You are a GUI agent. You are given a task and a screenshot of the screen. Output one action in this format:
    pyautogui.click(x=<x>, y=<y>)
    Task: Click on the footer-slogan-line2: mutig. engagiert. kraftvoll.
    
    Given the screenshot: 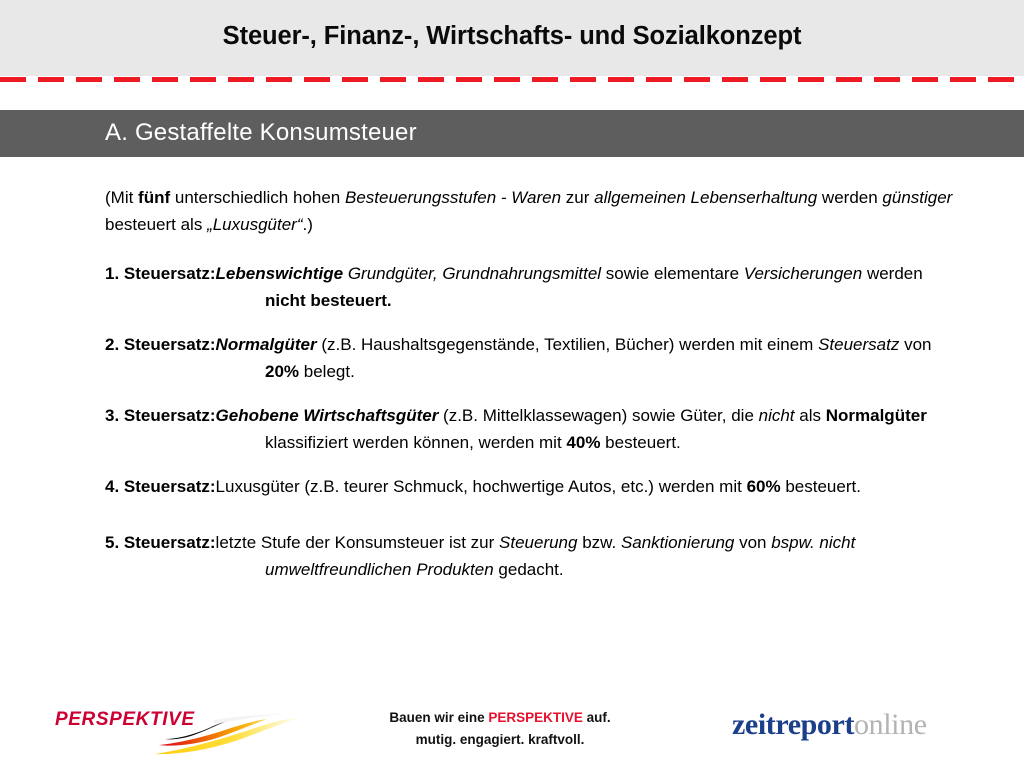 What is the action you would take?
    pyautogui.click(x=500, y=739)
    